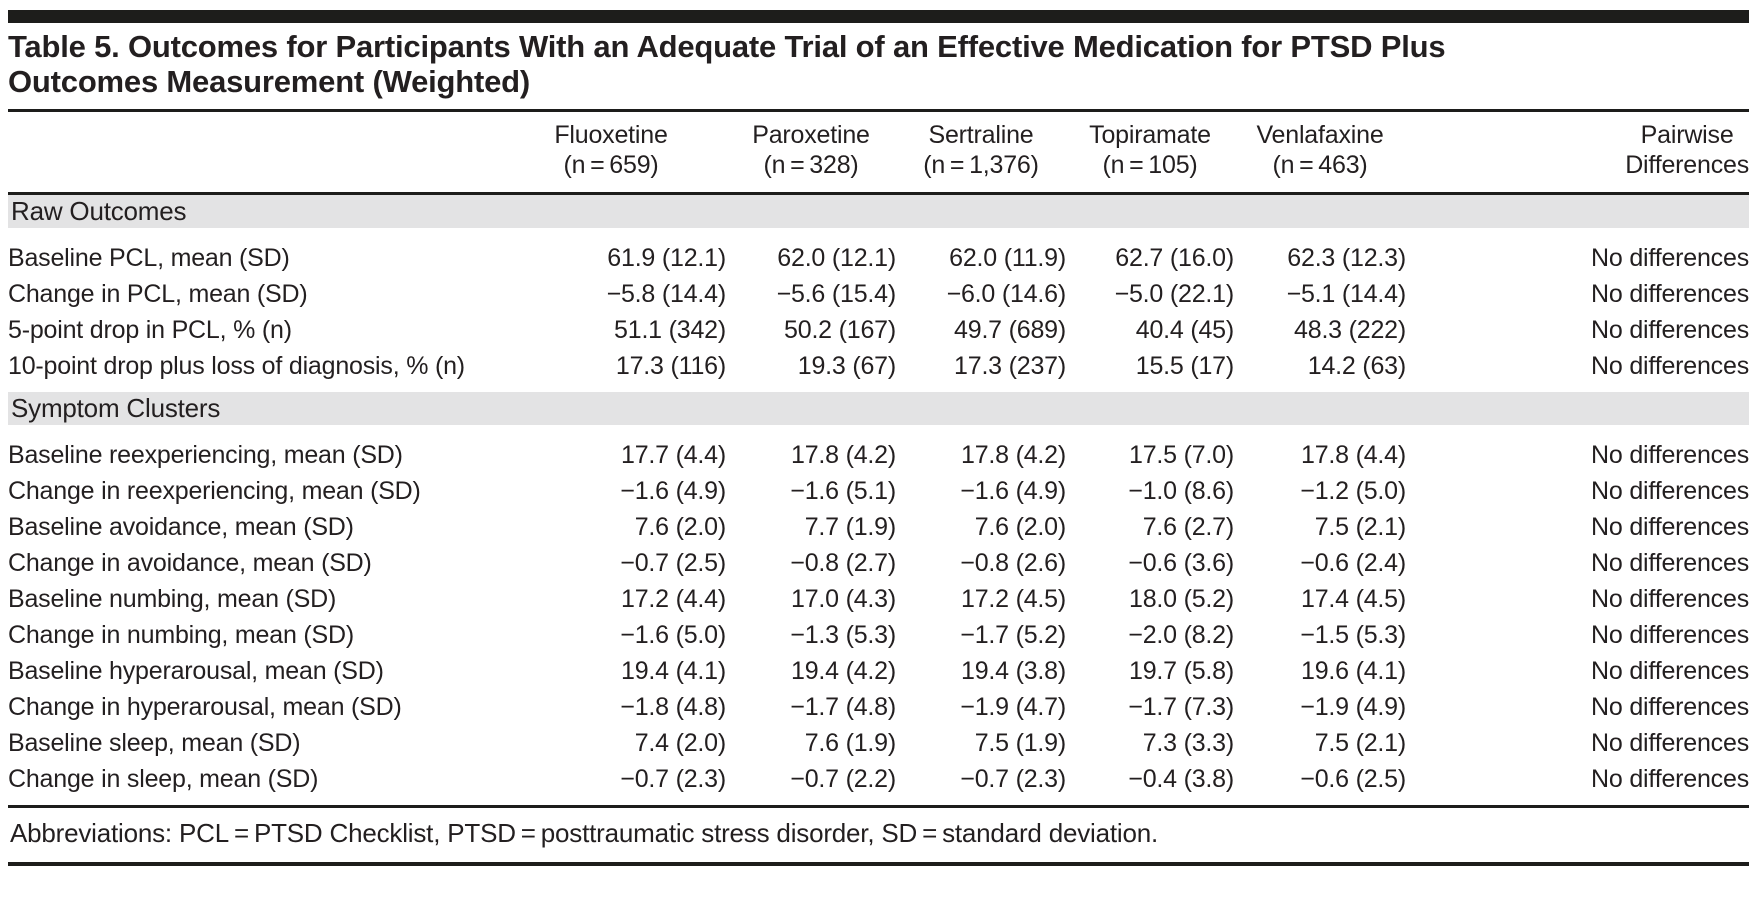 Image resolution: width=1757 pixels, height=901 pixels. I want to click on value-cell: −5.1 (14.4), so click(1346, 294).